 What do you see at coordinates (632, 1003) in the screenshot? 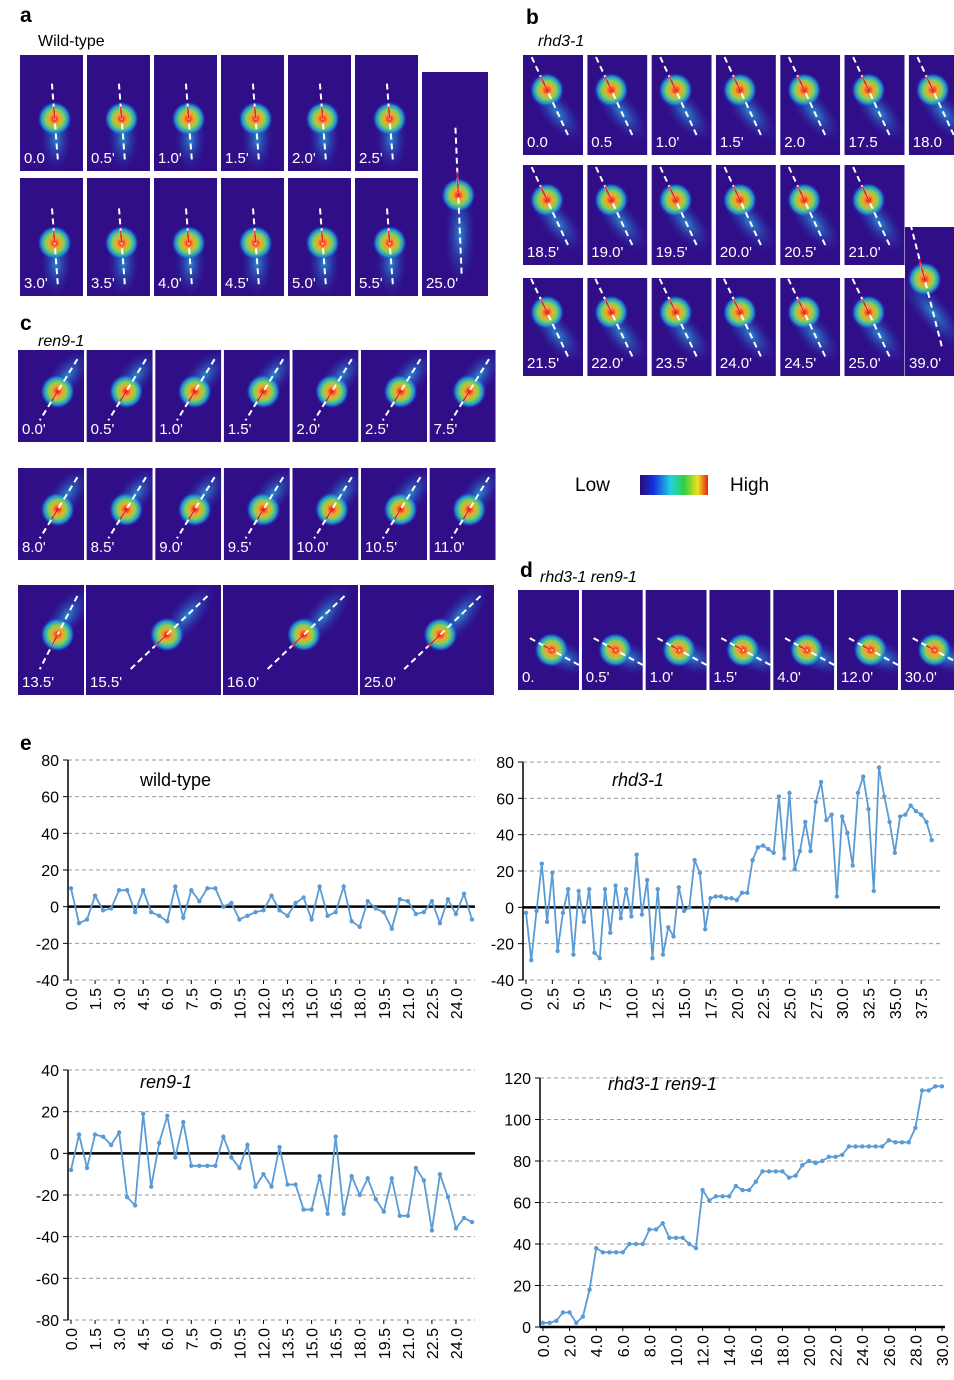
I see `x-tick-label: 10.0` at bounding box center [632, 1003].